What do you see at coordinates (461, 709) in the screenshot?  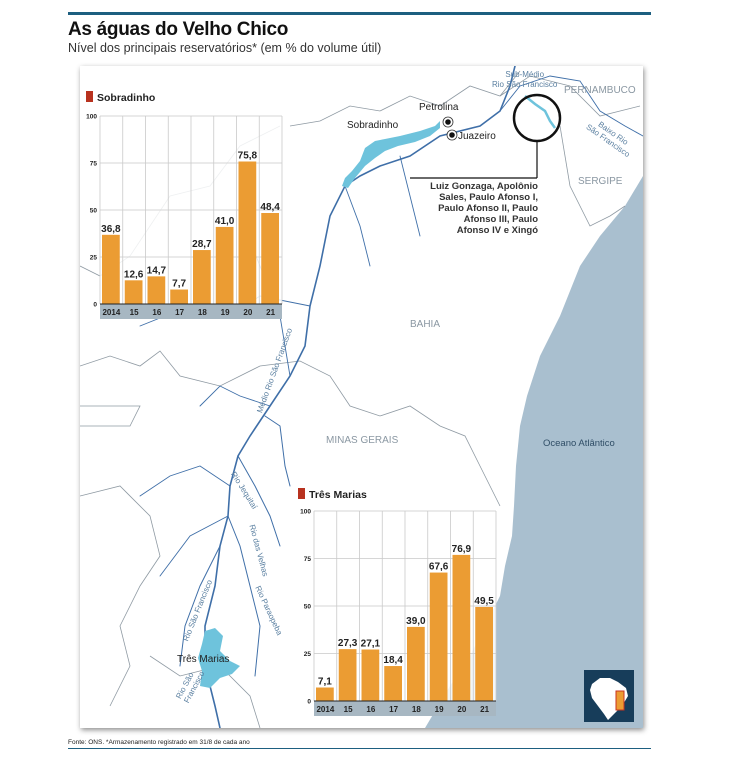 I see `x-tick-label: 20` at bounding box center [461, 709].